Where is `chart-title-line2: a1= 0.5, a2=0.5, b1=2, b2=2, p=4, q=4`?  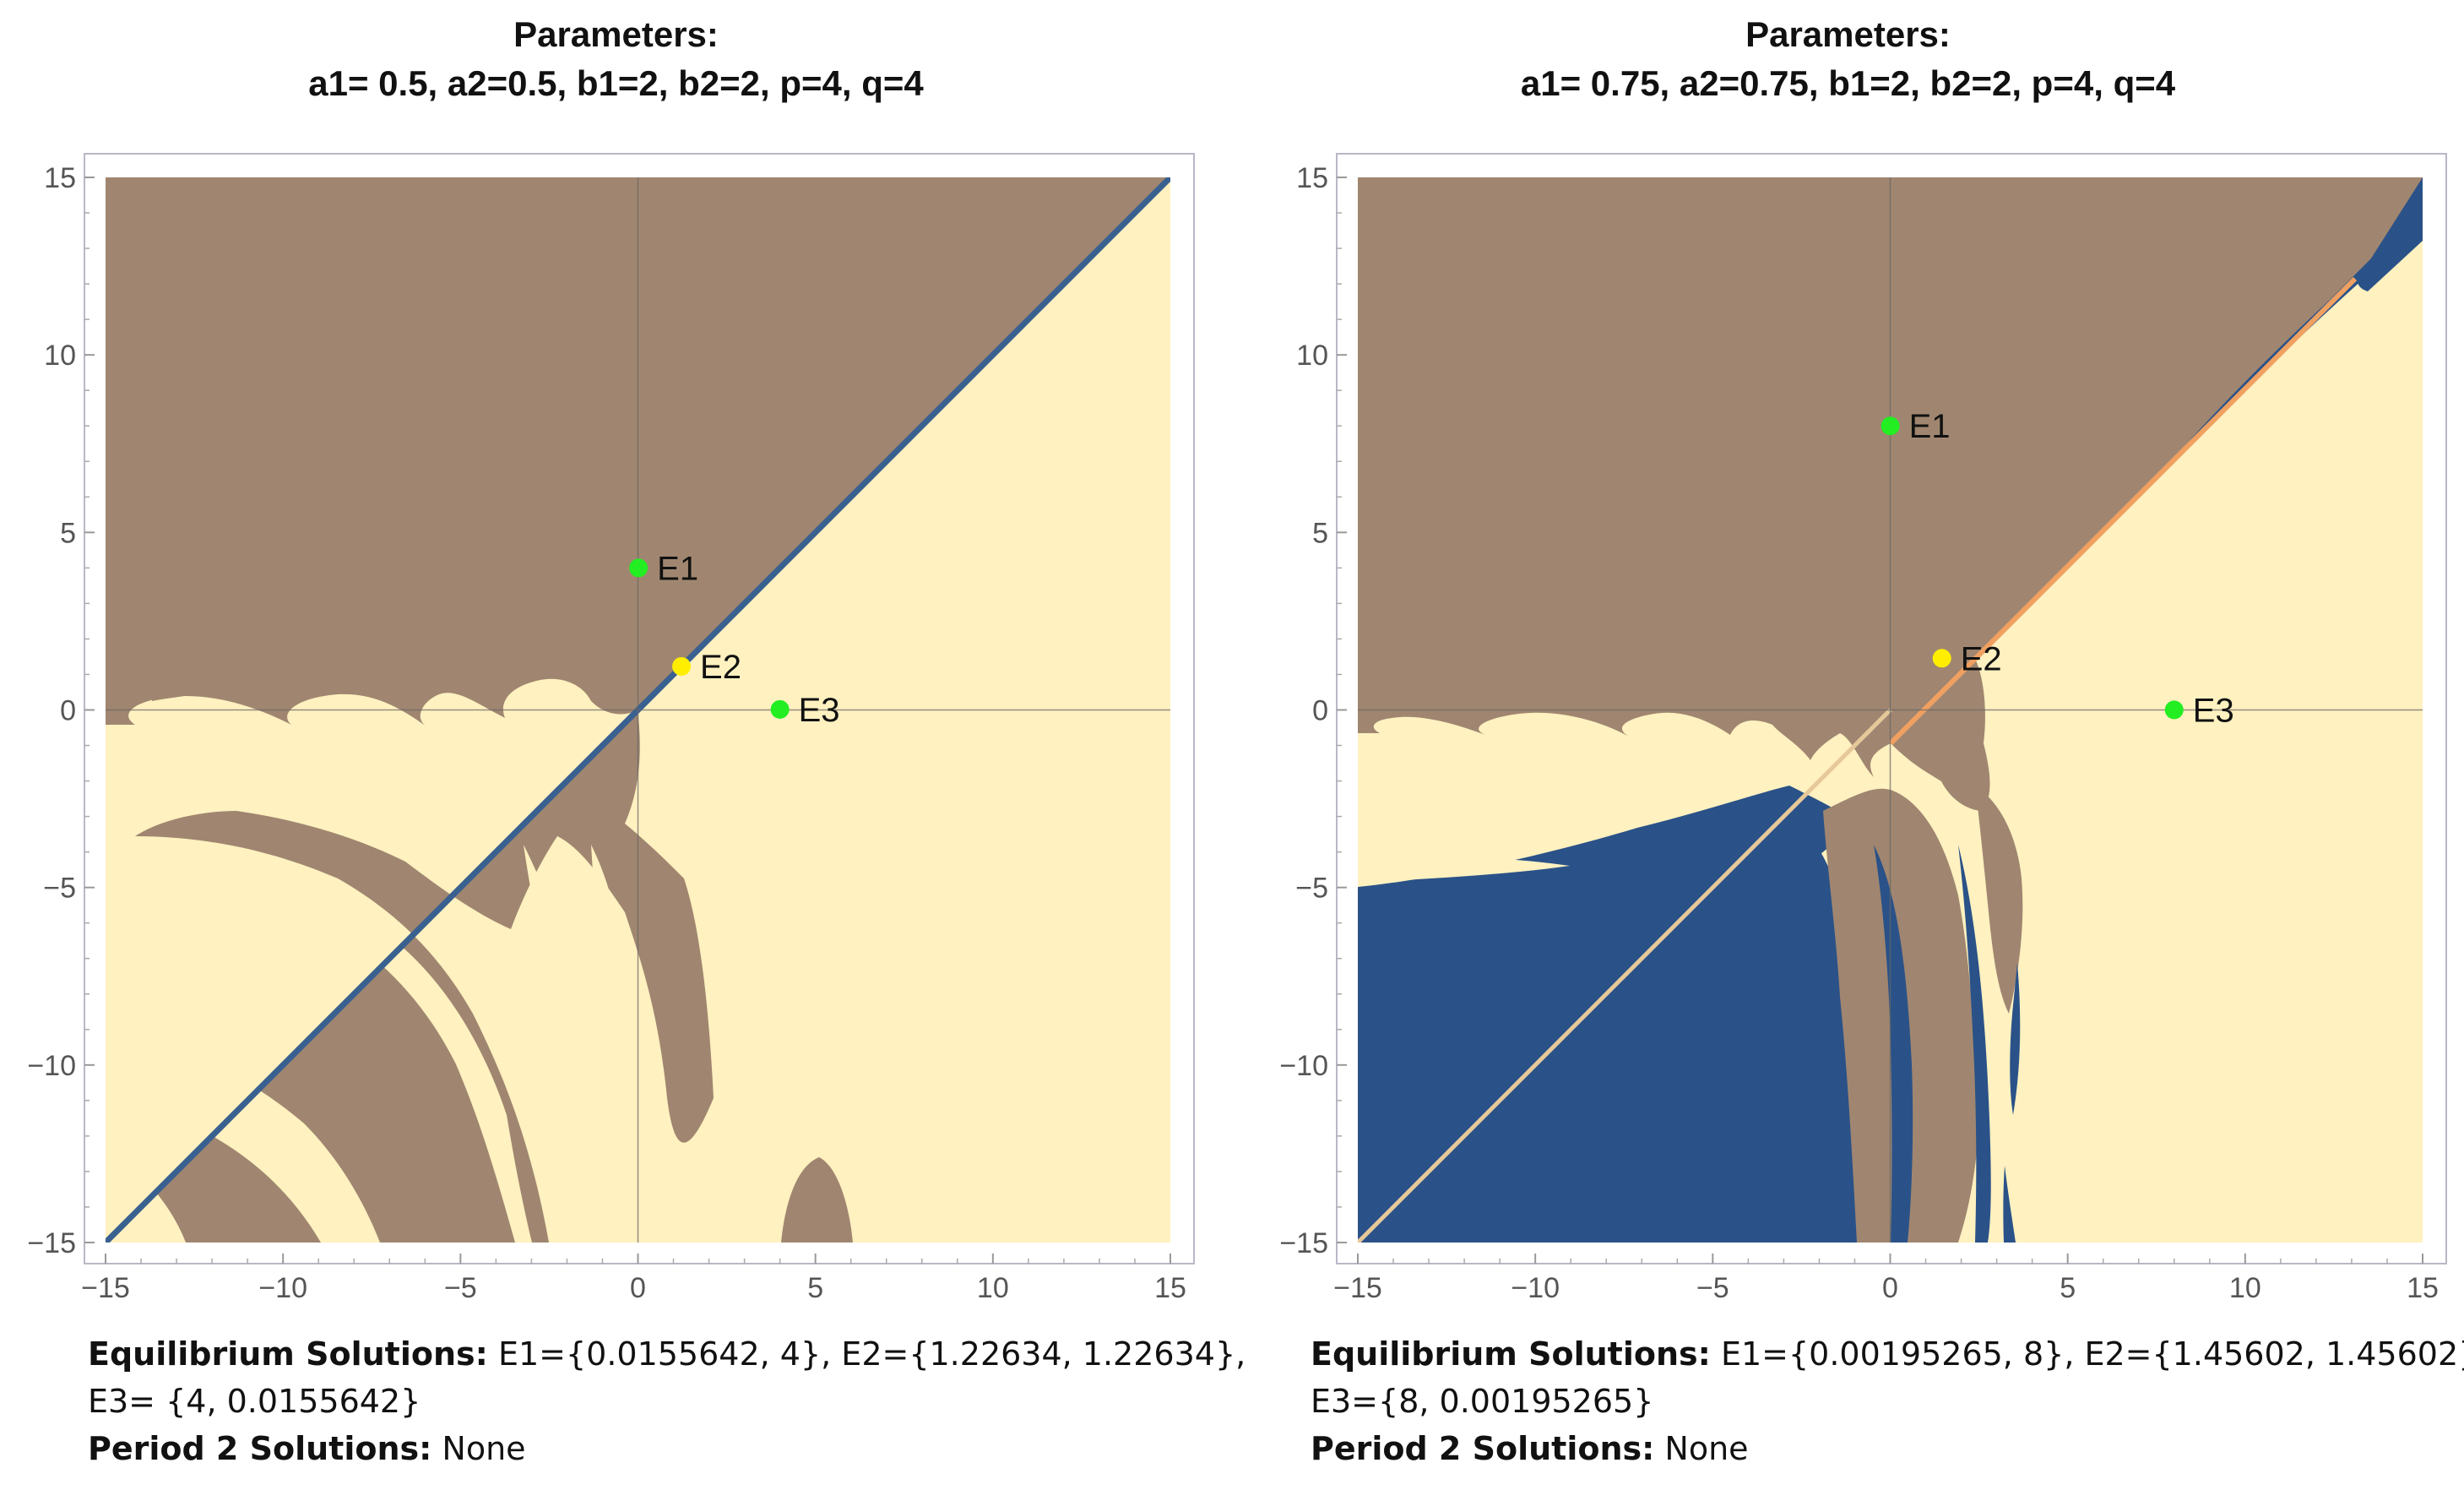
chart-title-line2: a1= 0.5, a2=0.5, b1=2, b2=2, p=4, q=4 is located at coordinates (616, 83).